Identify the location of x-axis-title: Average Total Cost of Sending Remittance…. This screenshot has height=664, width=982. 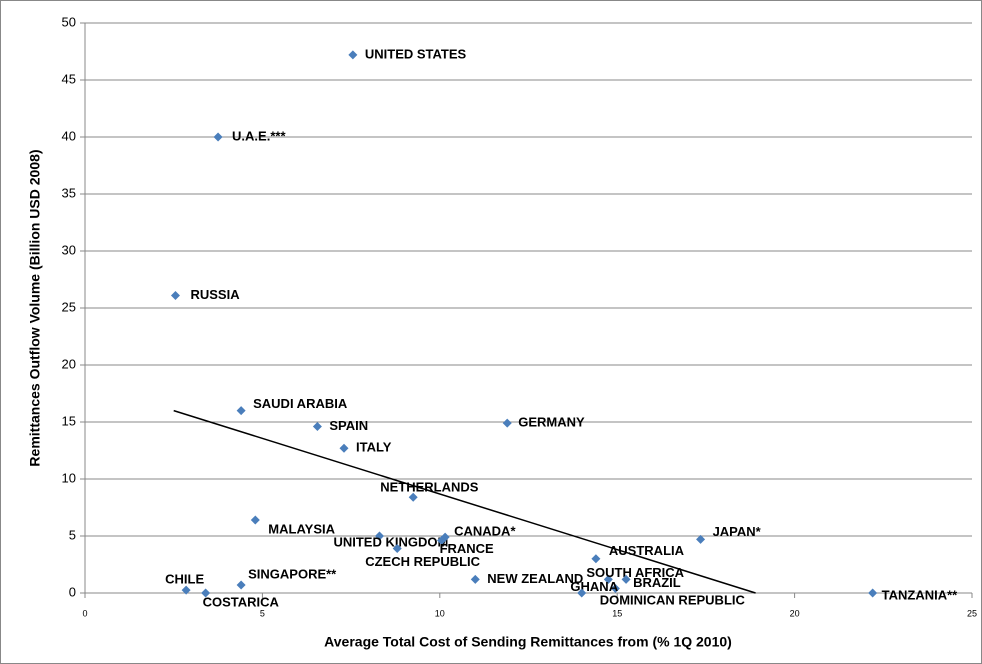
(528, 642).